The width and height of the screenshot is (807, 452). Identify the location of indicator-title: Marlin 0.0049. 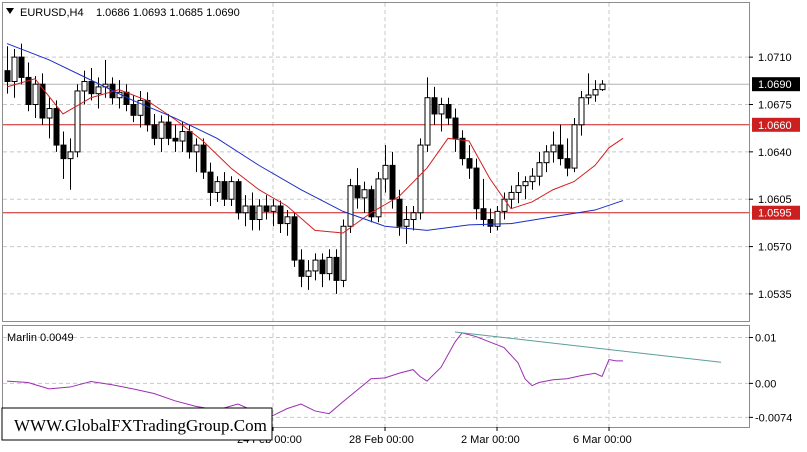
(40, 338).